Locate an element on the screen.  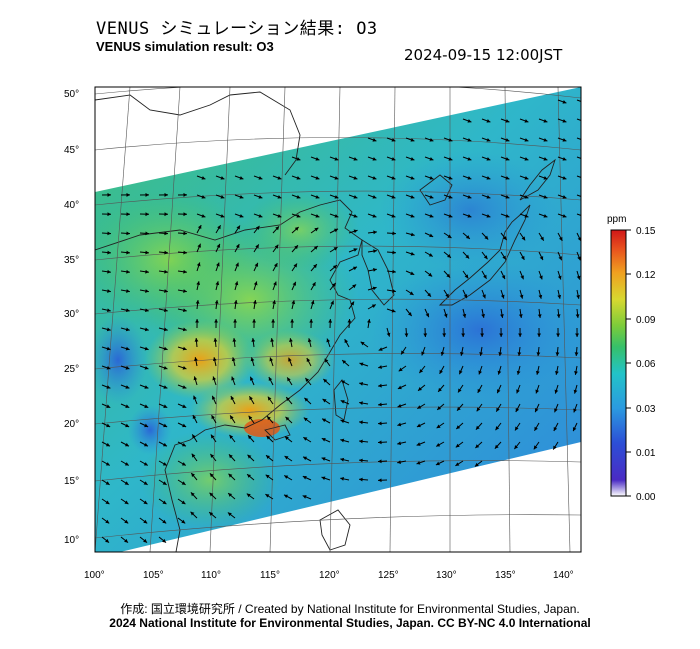
lat-label: 20° is located at coordinates (71, 424).